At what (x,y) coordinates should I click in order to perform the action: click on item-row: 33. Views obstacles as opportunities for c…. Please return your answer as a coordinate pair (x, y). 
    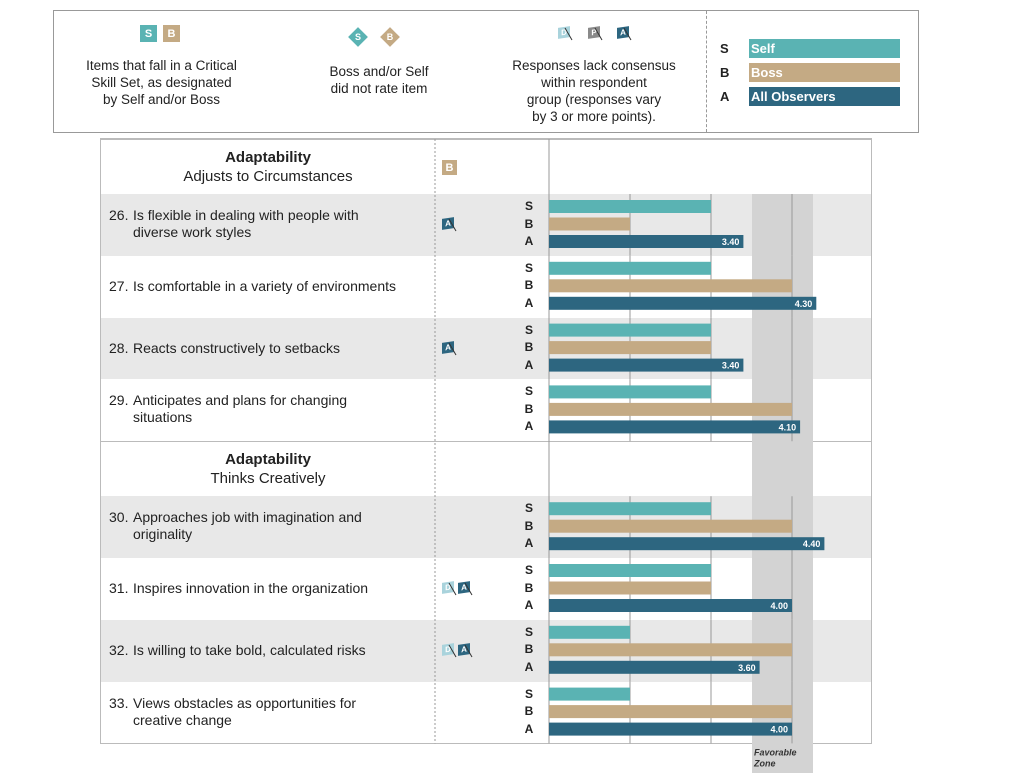
    Looking at the image, I should click on (486, 713).